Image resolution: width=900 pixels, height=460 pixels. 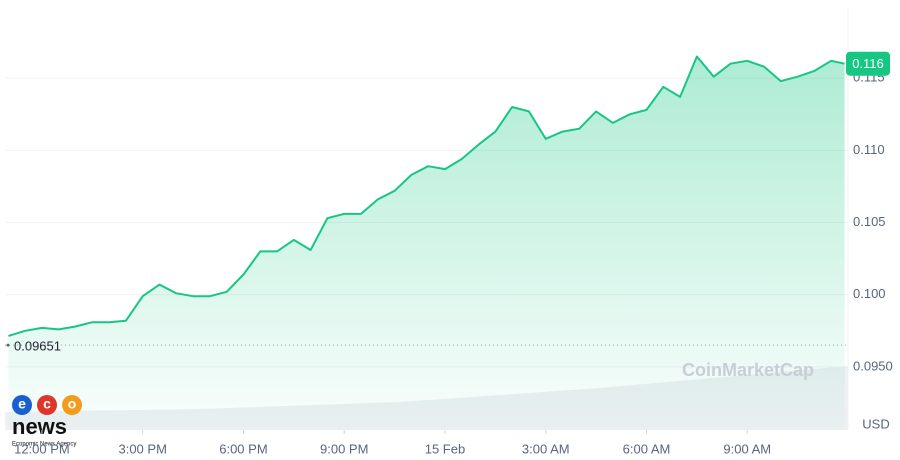 What do you see at coordinates (875, 423) in the screenshot?
I see `currency: USD` at bounding box center [875, 423].